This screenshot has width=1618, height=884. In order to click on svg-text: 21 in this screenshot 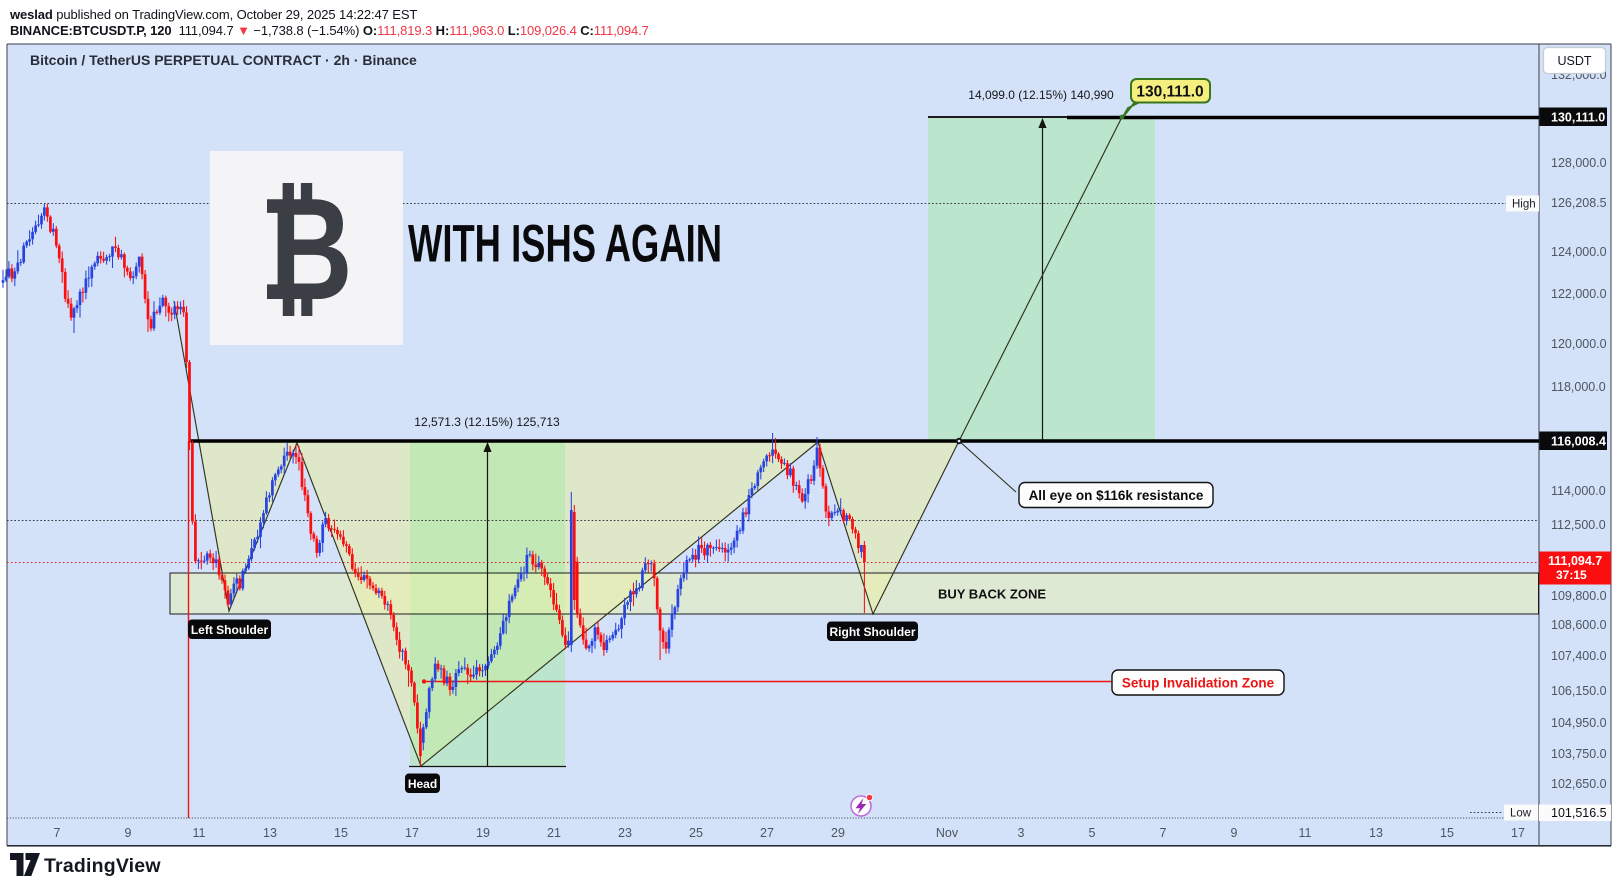, I will do `click(554, 833)`.